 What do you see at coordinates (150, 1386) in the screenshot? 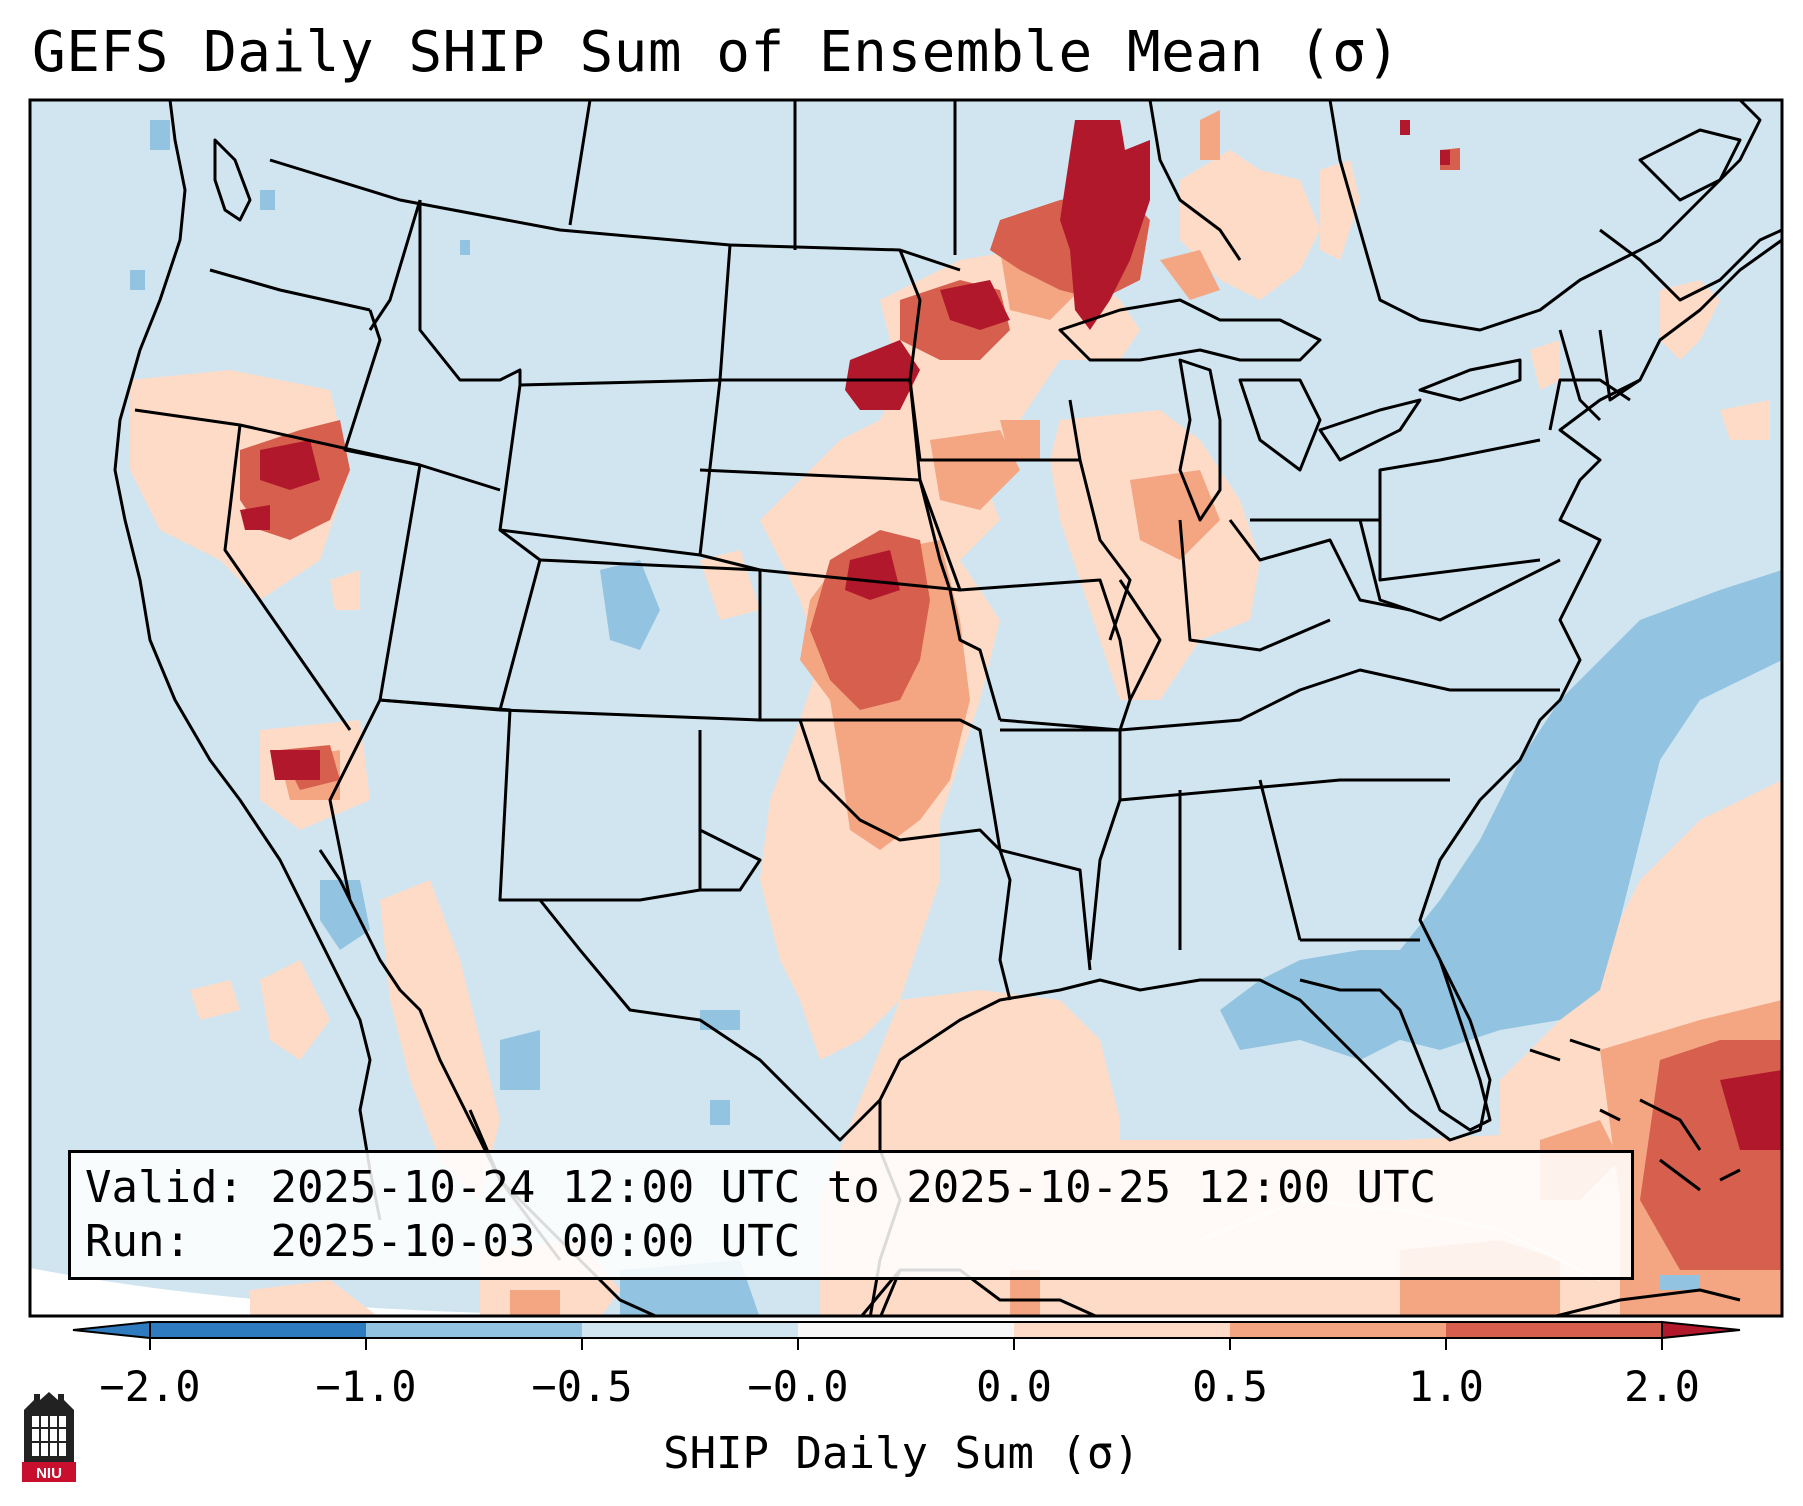
I see `colorbar-tick-label: −2.0` at bounding box center [150, 1386].